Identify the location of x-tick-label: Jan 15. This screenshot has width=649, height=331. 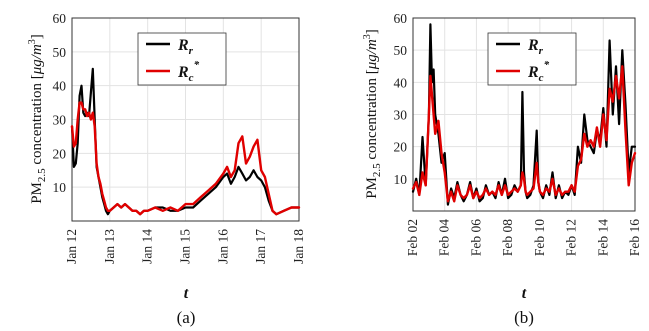
(185, 246).